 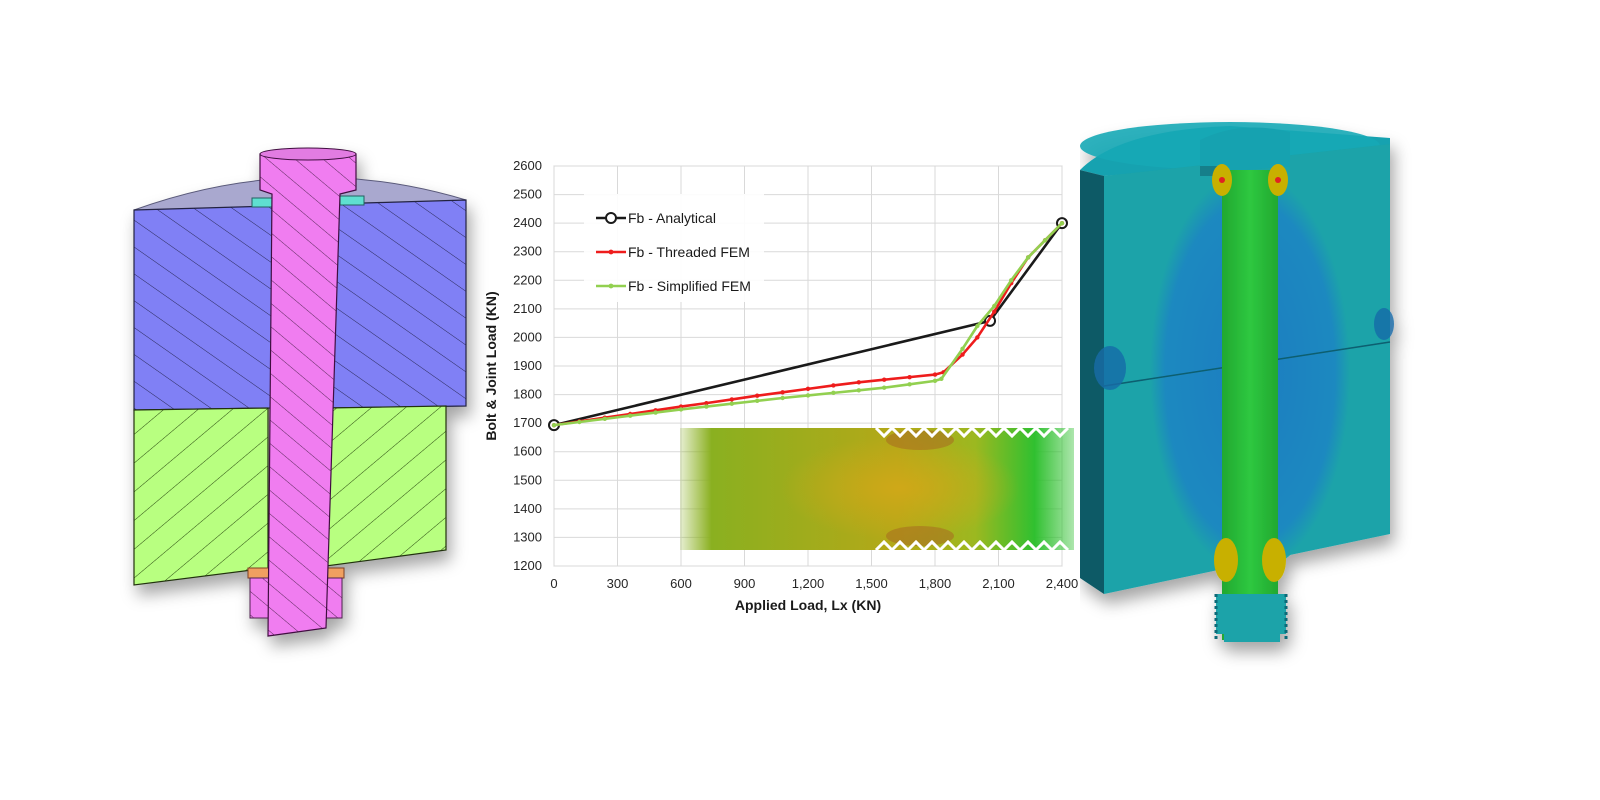 I want to click on legend-label: Fb - Threaded FEM, so click(x=689, y=252).